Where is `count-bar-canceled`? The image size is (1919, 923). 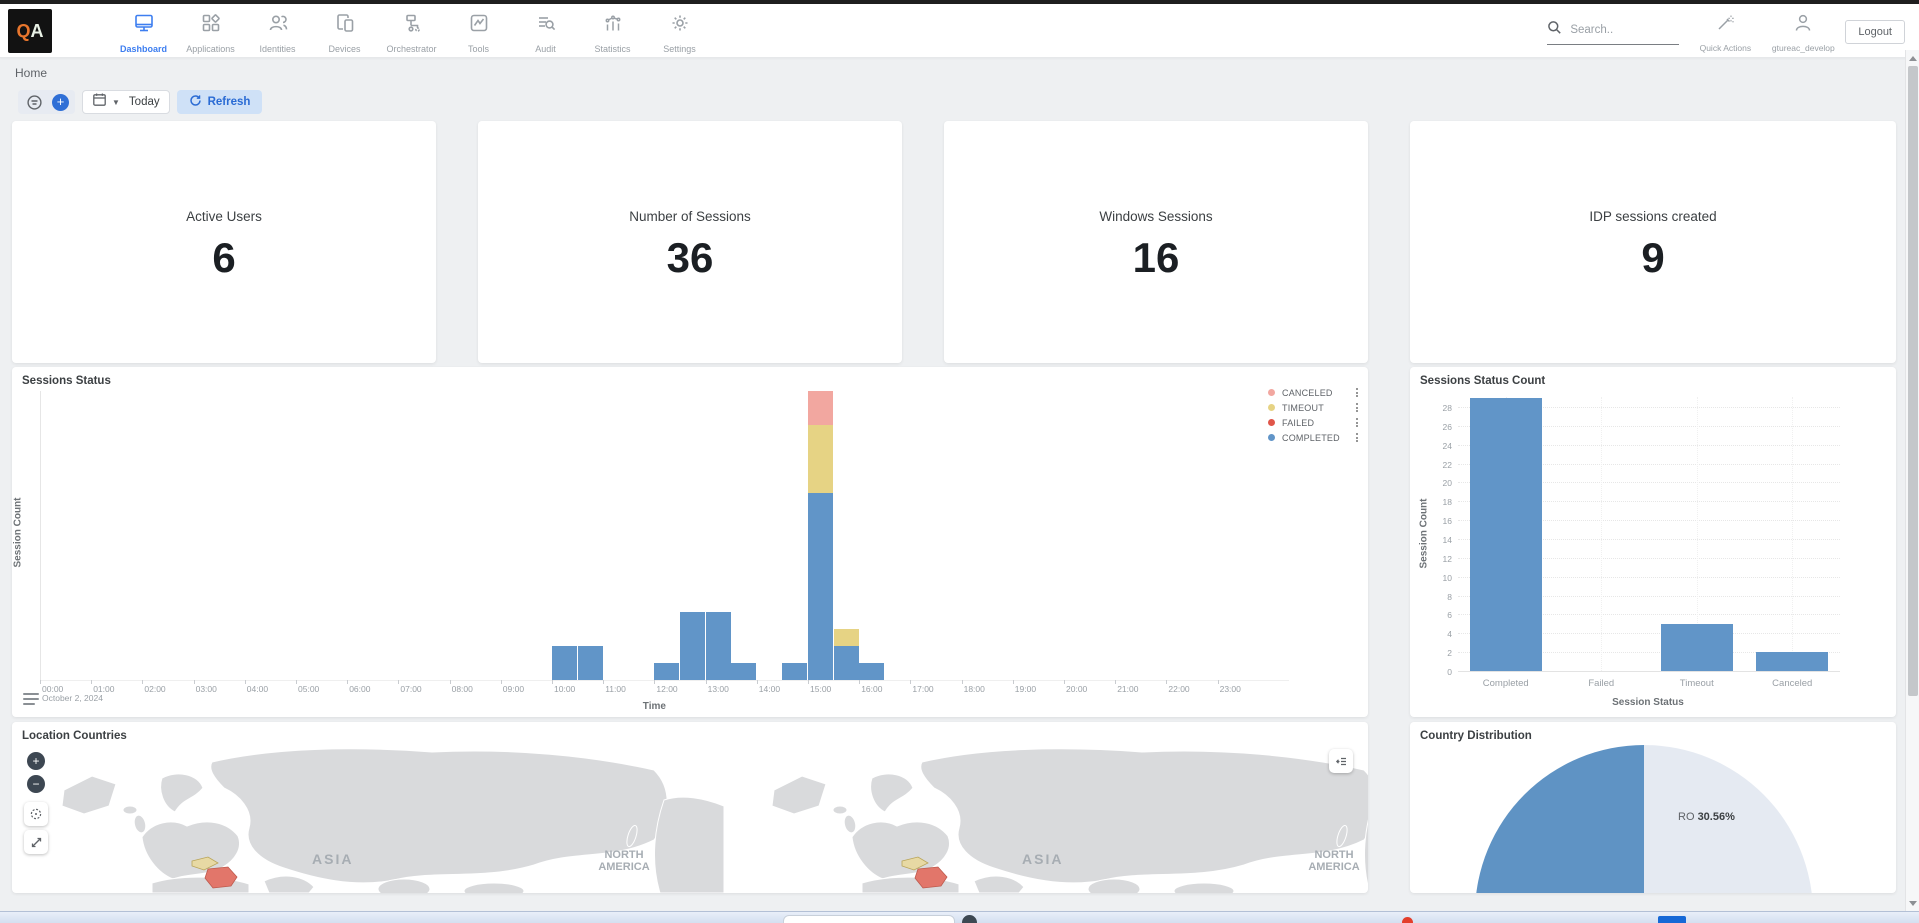 count-bar-canceled is located at coordinates (1792, 661).